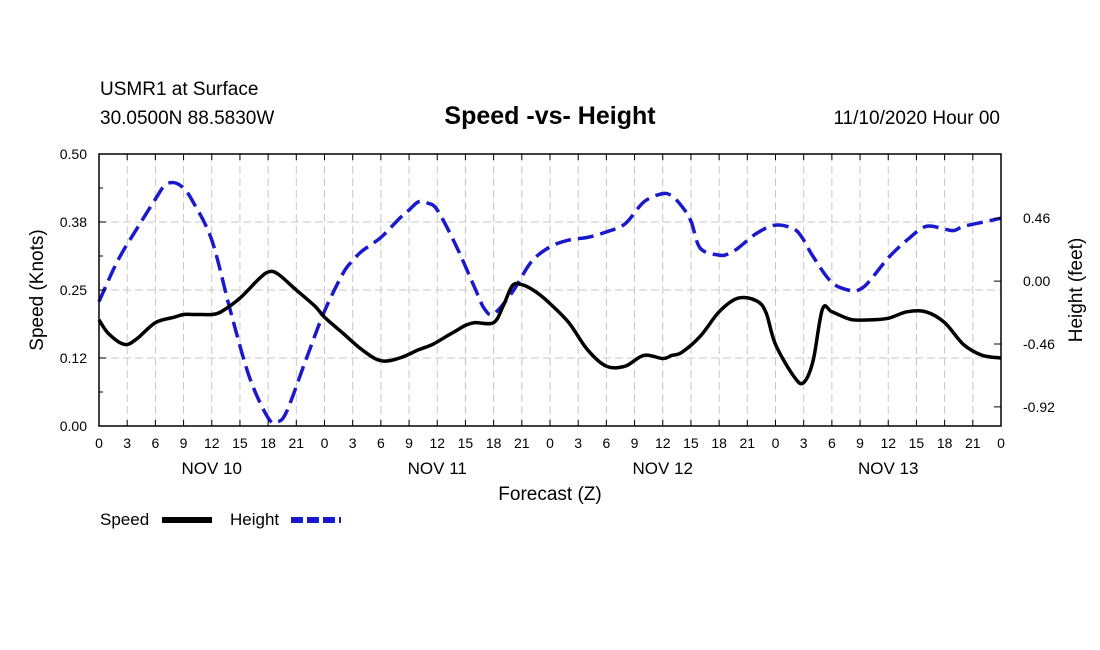 The image size is (1100, 650). What do you see at coordinates (73, 154) in the screenshot?
I see `y-tick-label-left: 0.50` at bounding box center [73, 154].